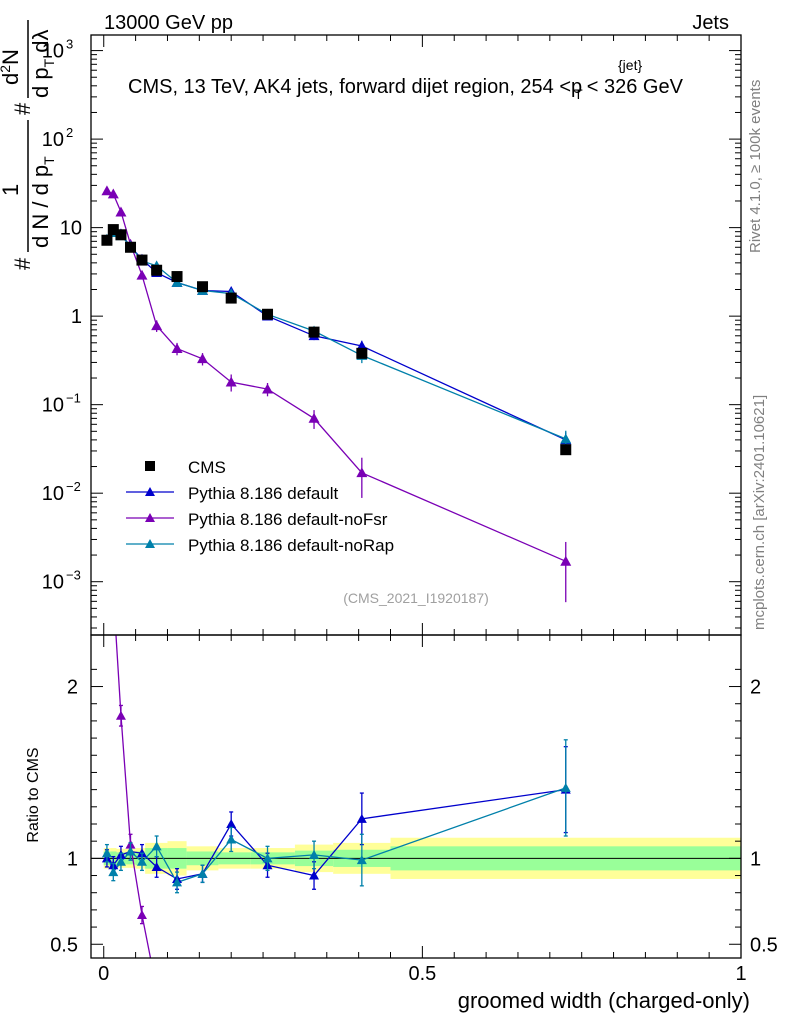 The height and width of the screenshot is (1024, 786). I want to click on chart-title-sub: T, so click(578, 94).